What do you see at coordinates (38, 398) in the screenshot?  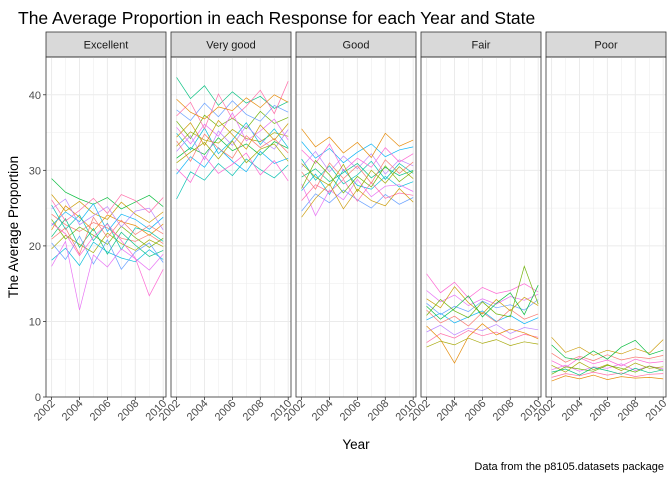 I see `y-tick-label: 0` at bounding box center [38, 398].